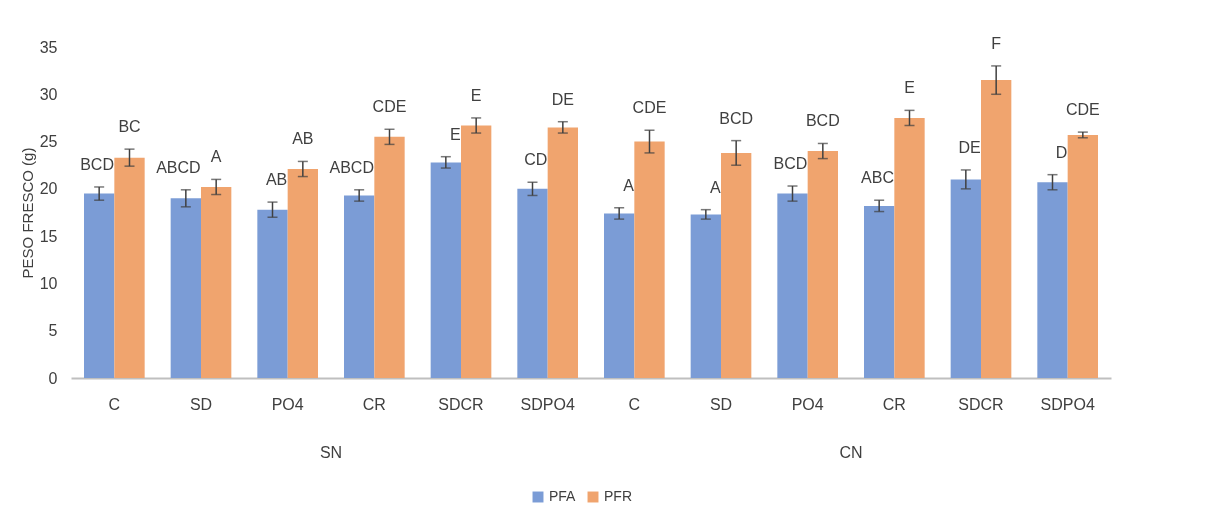 This screenshot has height=528, width=1213. I want to click on y-tick-label: 35, so click(48, 47).